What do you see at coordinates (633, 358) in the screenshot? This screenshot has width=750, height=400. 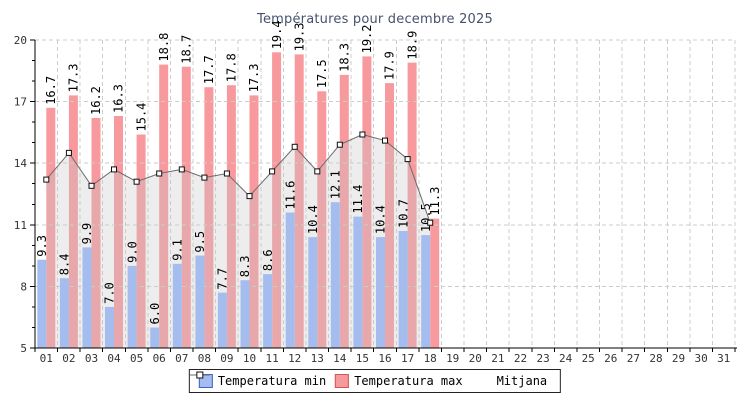 I see `svg-text: 27` at bounding box center [633, 358].